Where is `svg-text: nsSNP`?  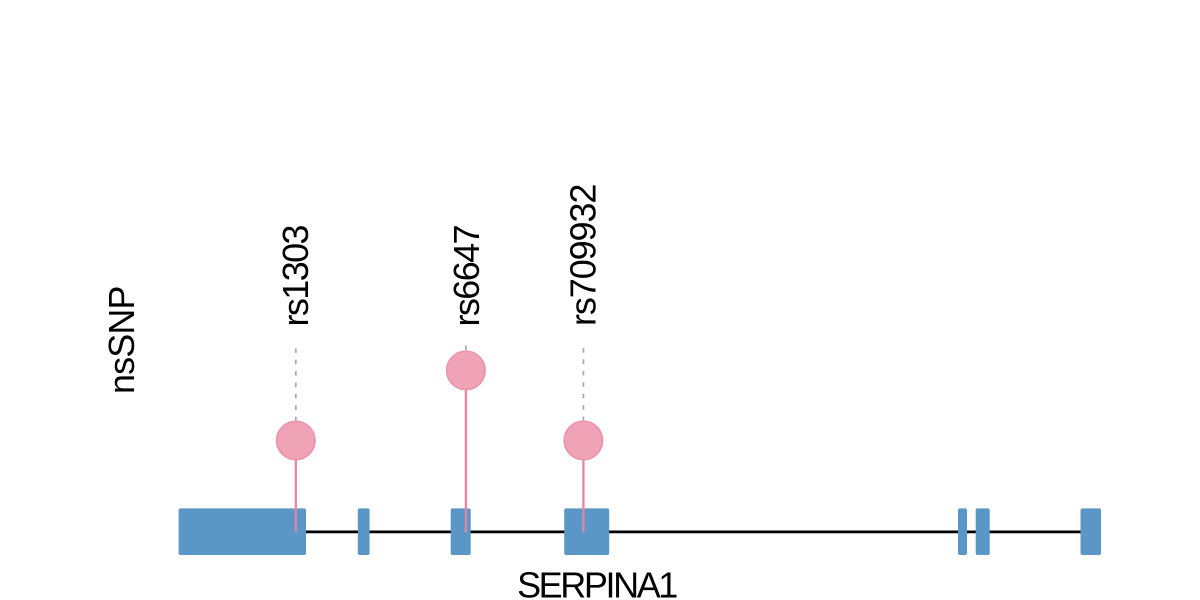
svg-text: nsSNP is located at coordinates (121, 340).